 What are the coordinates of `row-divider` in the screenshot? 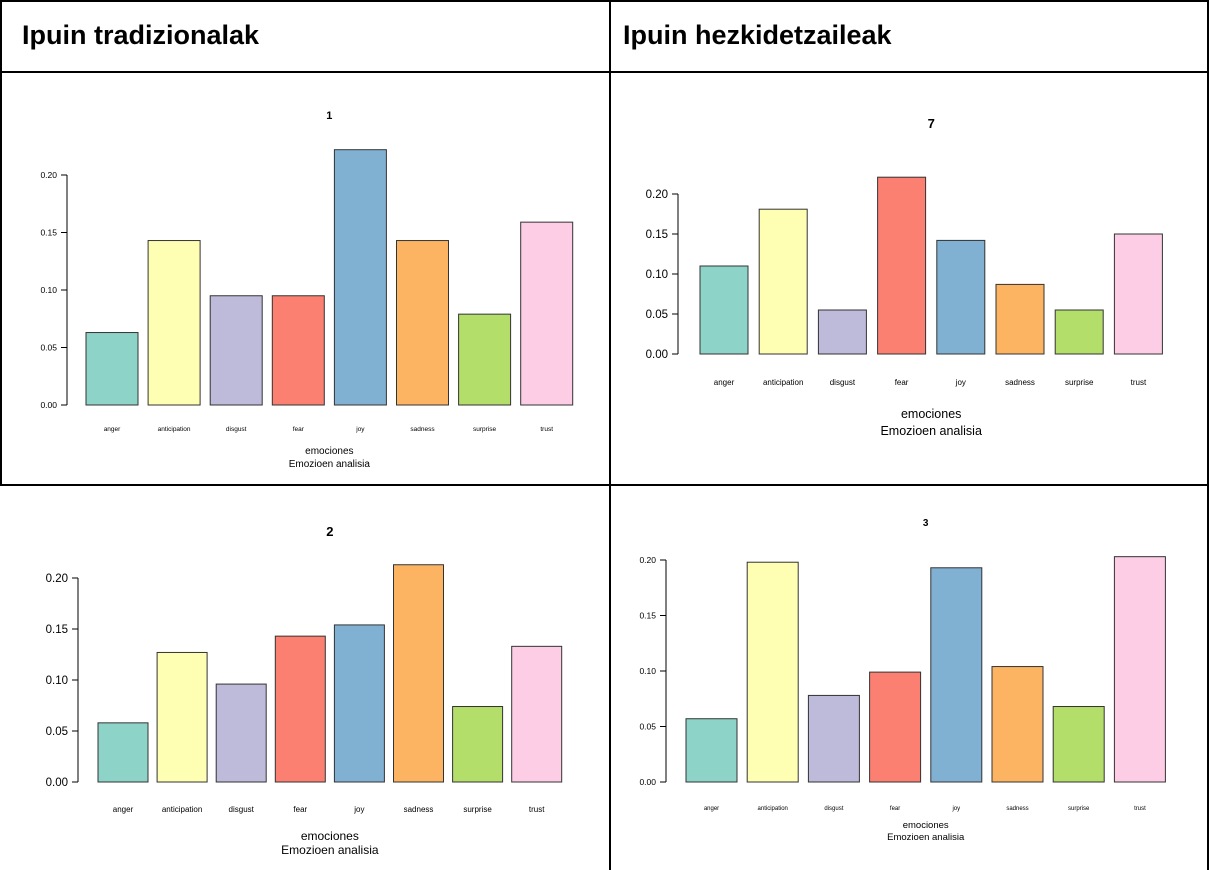 It's located at (604, 485).